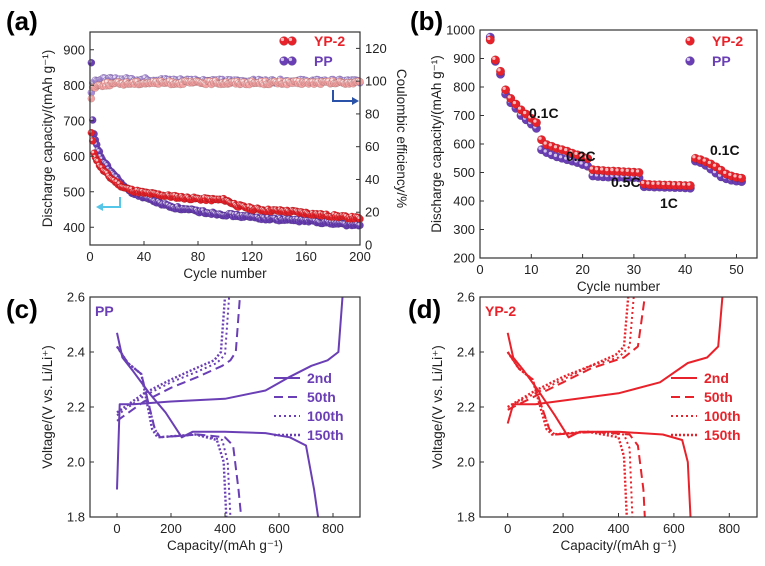 The height and width of the screenshot is (566, 765). Describe the element at coordinates (424, 309) in the screenshot. I see `panel-d-label: (d)` at that location.